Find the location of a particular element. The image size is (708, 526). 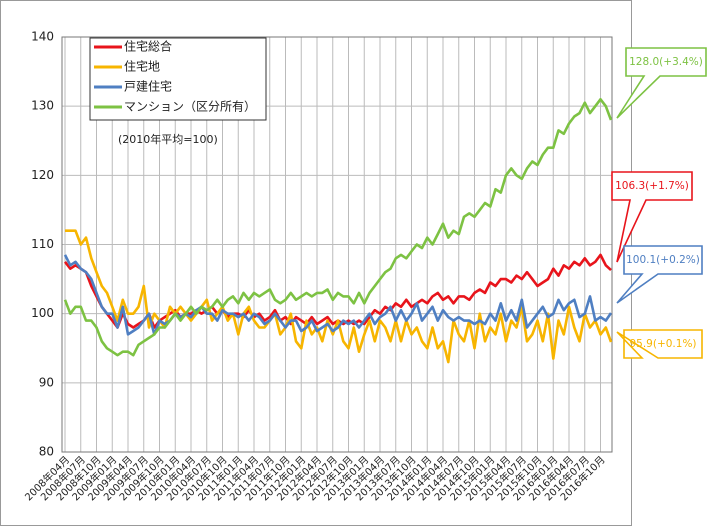

callout: 100.1(+0.2%) is located at coordinates (659, 274).